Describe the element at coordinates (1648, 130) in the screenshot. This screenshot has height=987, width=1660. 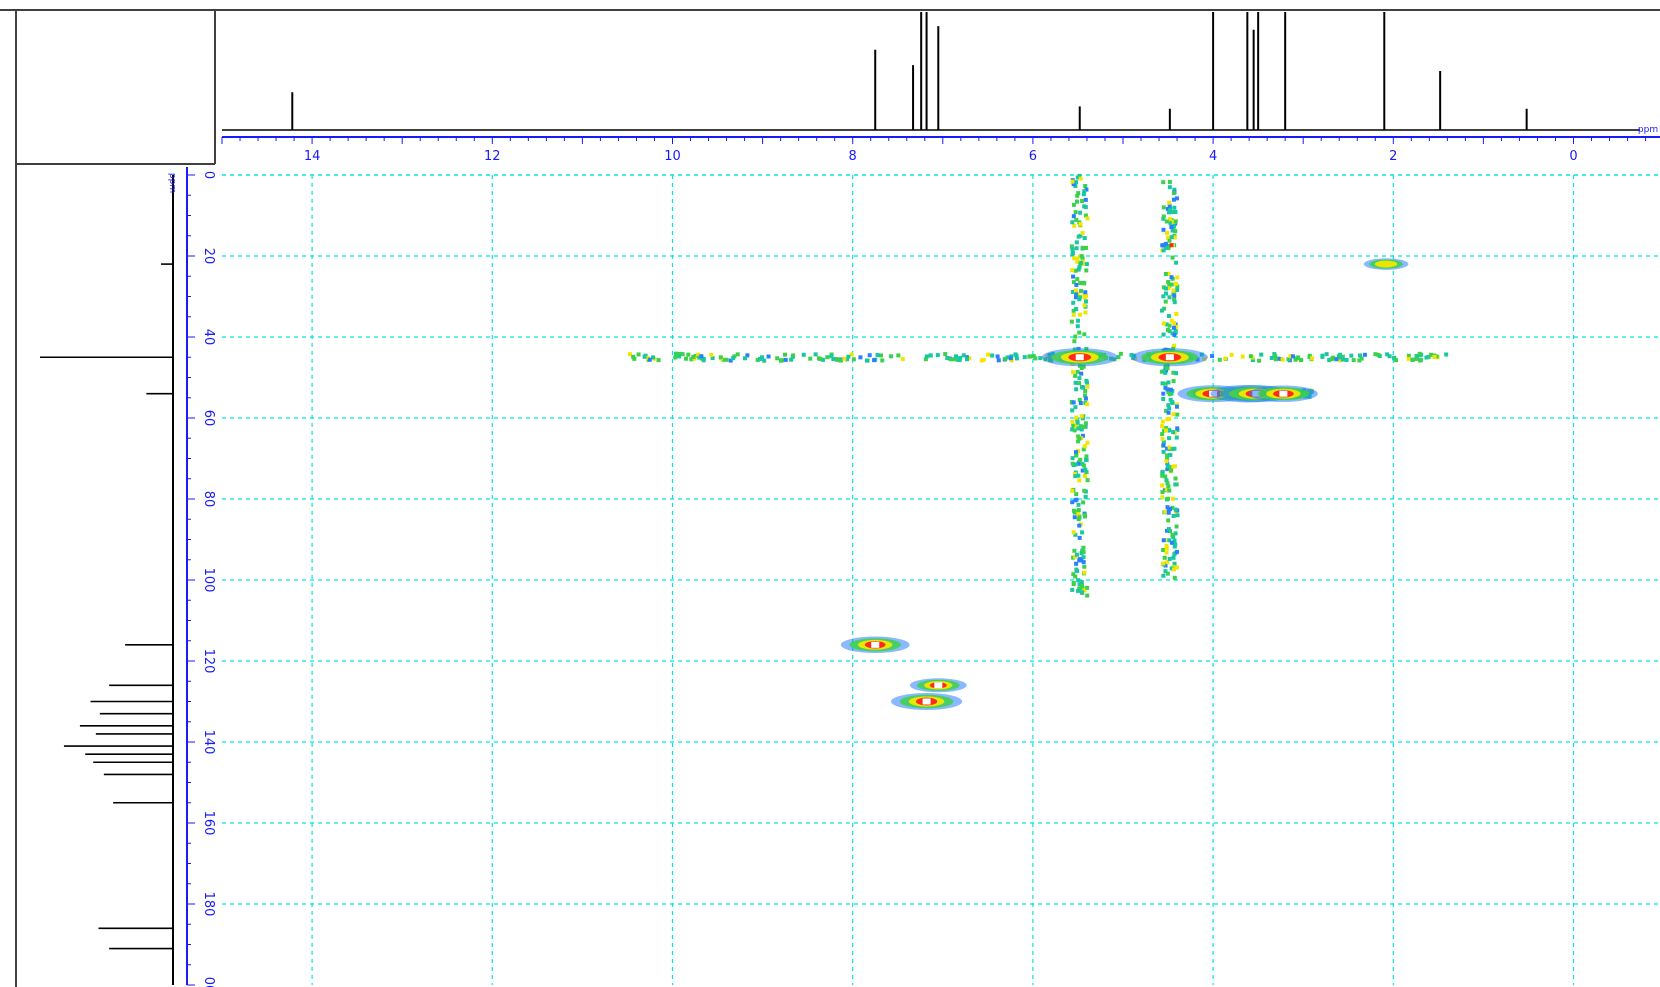
I see `x-unit-label: ppm` at that location.